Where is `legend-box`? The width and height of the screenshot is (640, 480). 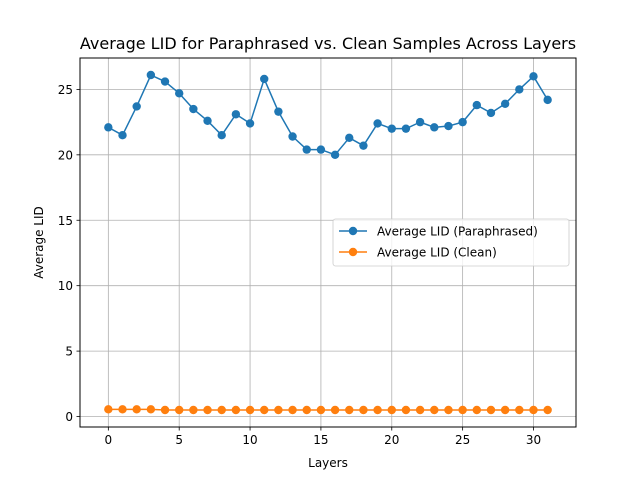 legend-box is located at coordinates (451, 242).